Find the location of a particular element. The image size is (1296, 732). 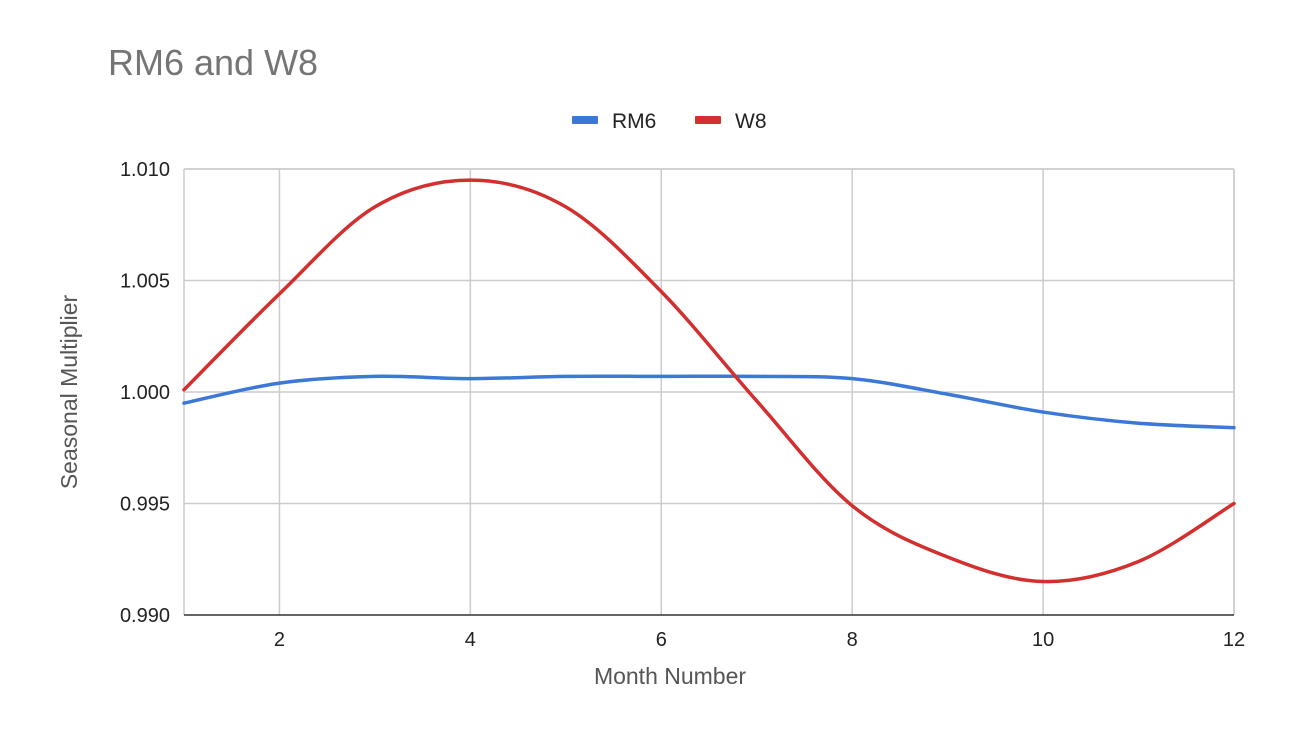

series-line-rm6 is located at coordinates (709, 402).